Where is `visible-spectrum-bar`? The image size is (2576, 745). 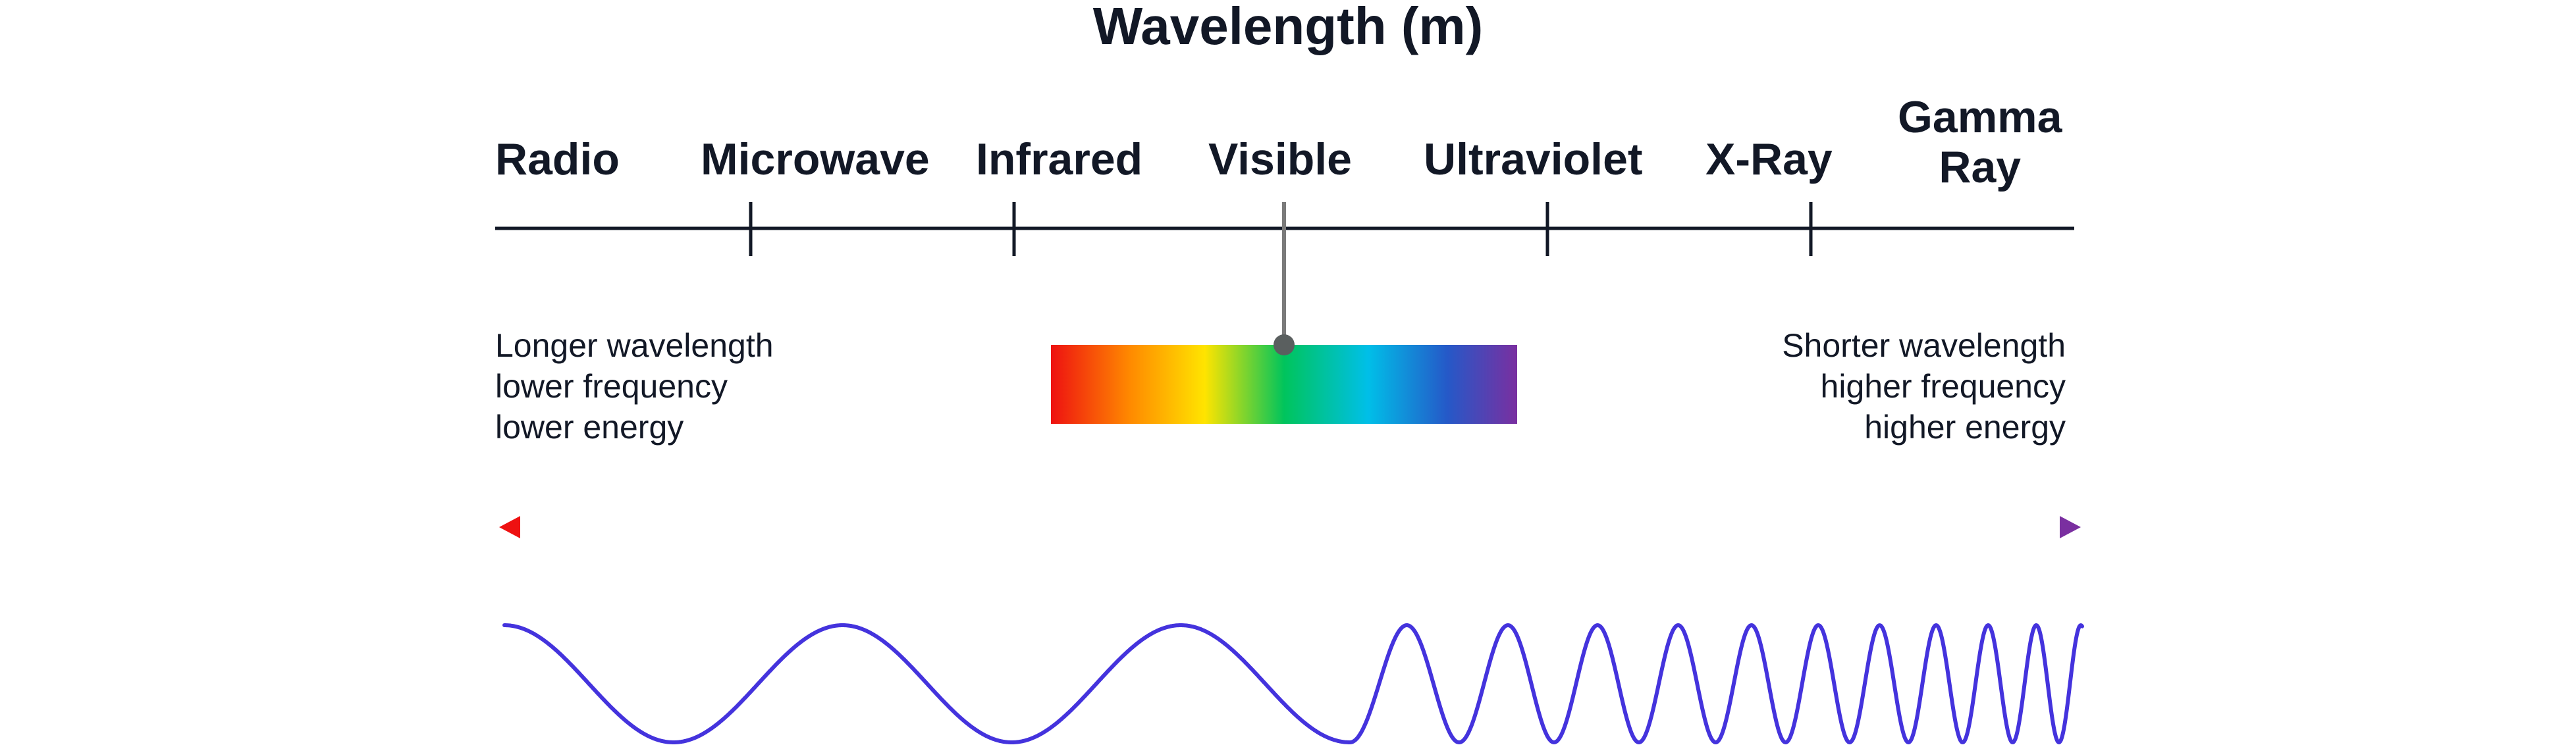
visible-spectrum-bar is located at coordinates (1284, 384).